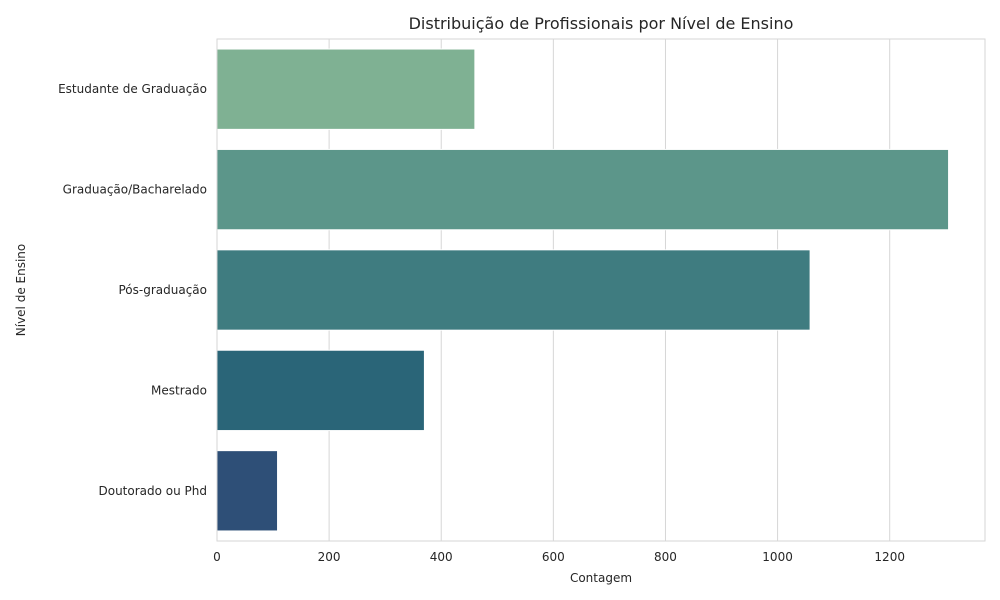  What do you see at coordinates (179, 390) in the screenshot?
I see `y-tick-label: Mestrado` at bounding box center [179, 390].